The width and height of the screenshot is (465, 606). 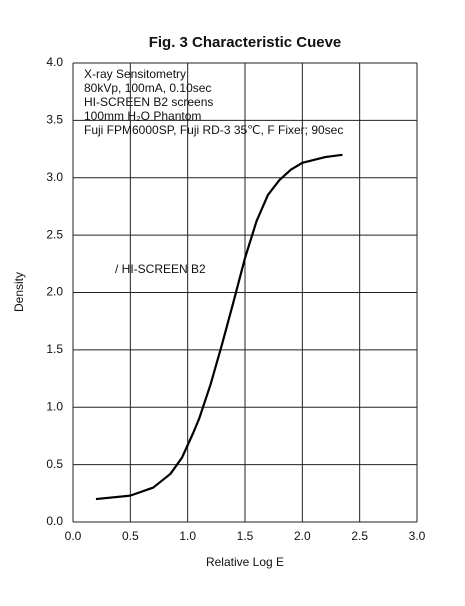 What do you see at coordinates (54, 177) in the screenshot?
I see `y-tick-label: 3.0` at bounding box center [54, 177].